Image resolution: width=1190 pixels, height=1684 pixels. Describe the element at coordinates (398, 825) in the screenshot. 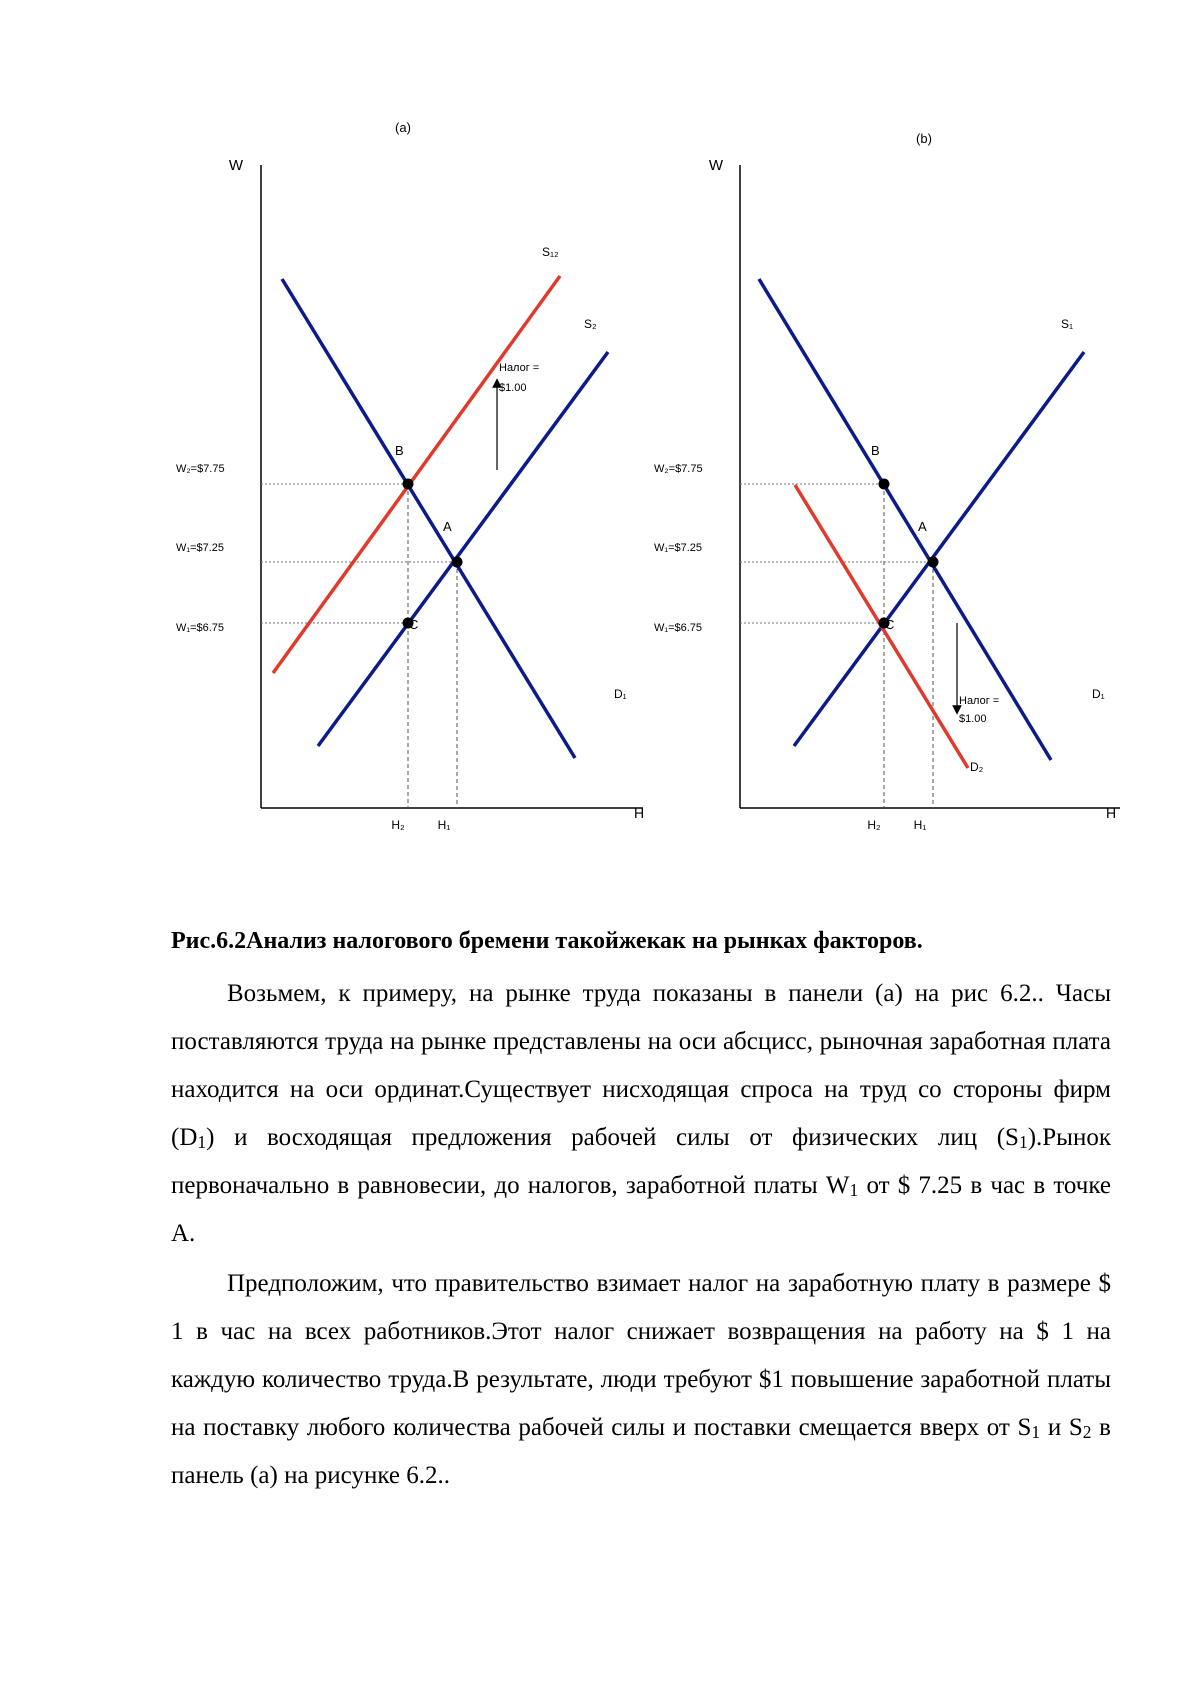

I see `panel-a-tick-h2: H₂` at that location.